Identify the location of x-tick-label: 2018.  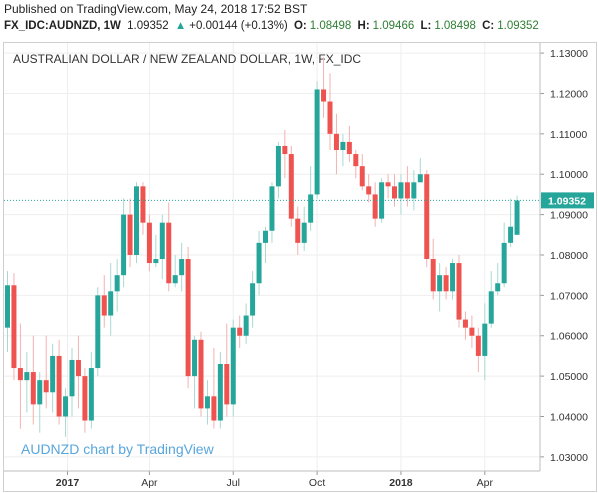
(401, 483).